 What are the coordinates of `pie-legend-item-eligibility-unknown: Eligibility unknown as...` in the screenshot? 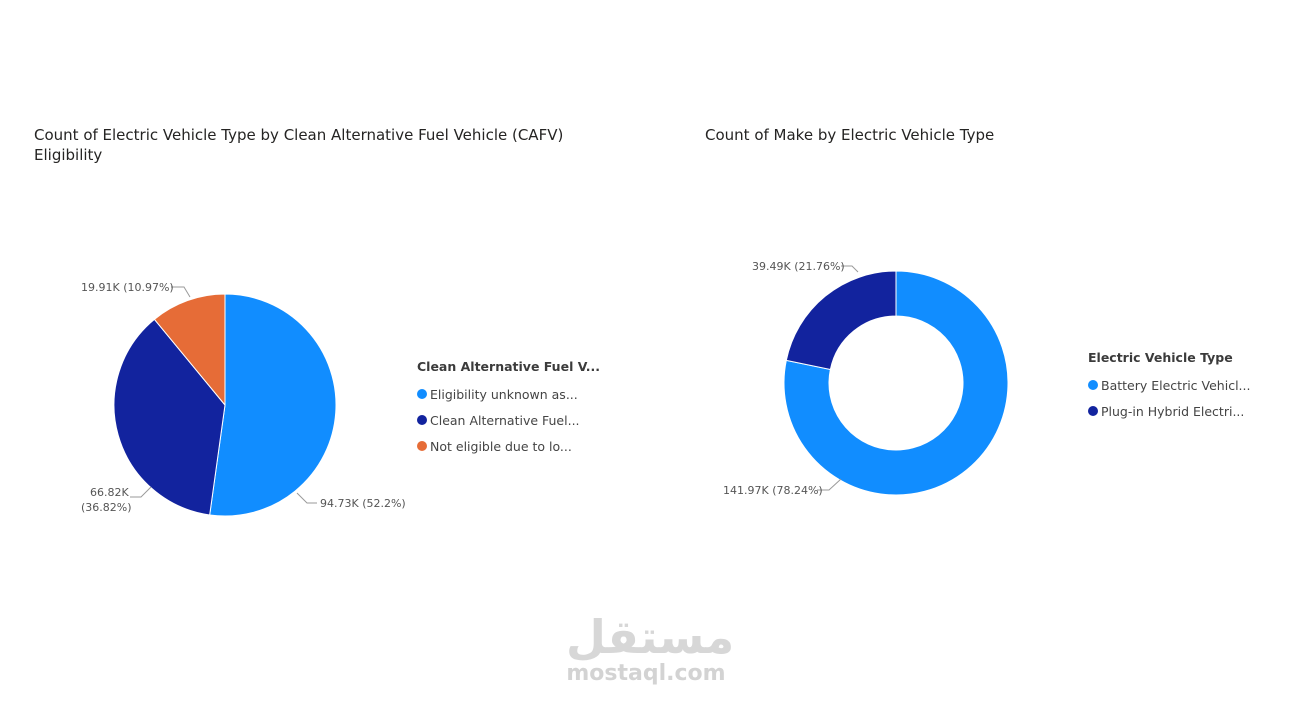 It's located at (508, 394).